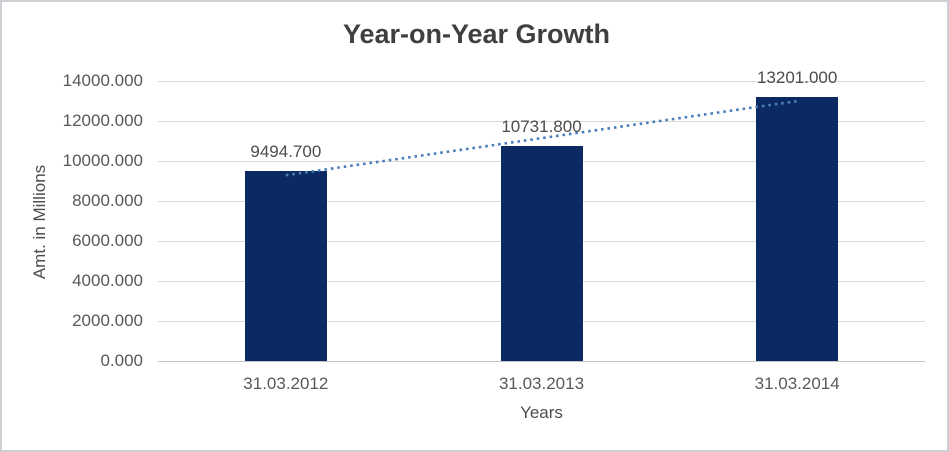  What do you see at coordinates (107, 280) in the screenshot?
I see `y-axis-tick-label: 4000.000` at bounding box center [107, 280].